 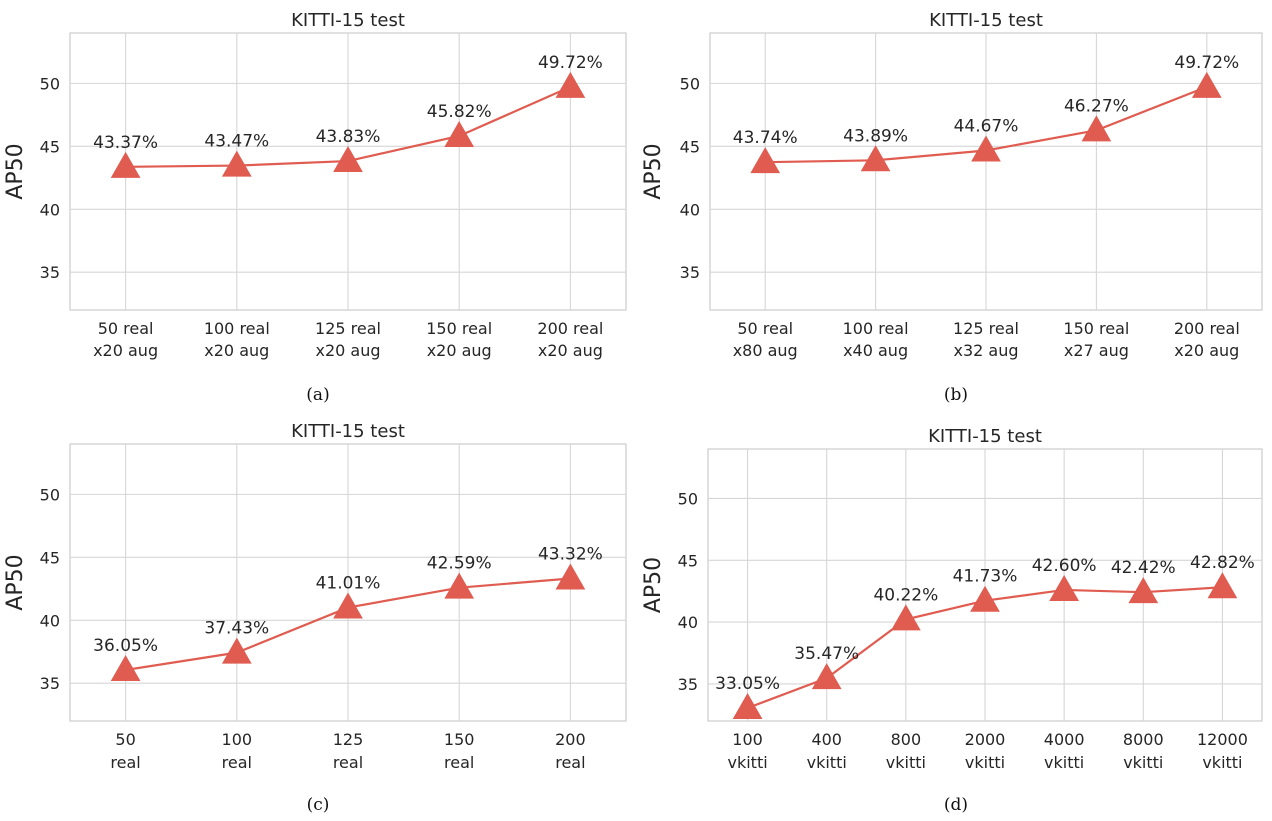 What do you see at coordinates (1096, 106) in the screenshot?
I see `data-label: 46.27%` at bounding box center [1096, 106].